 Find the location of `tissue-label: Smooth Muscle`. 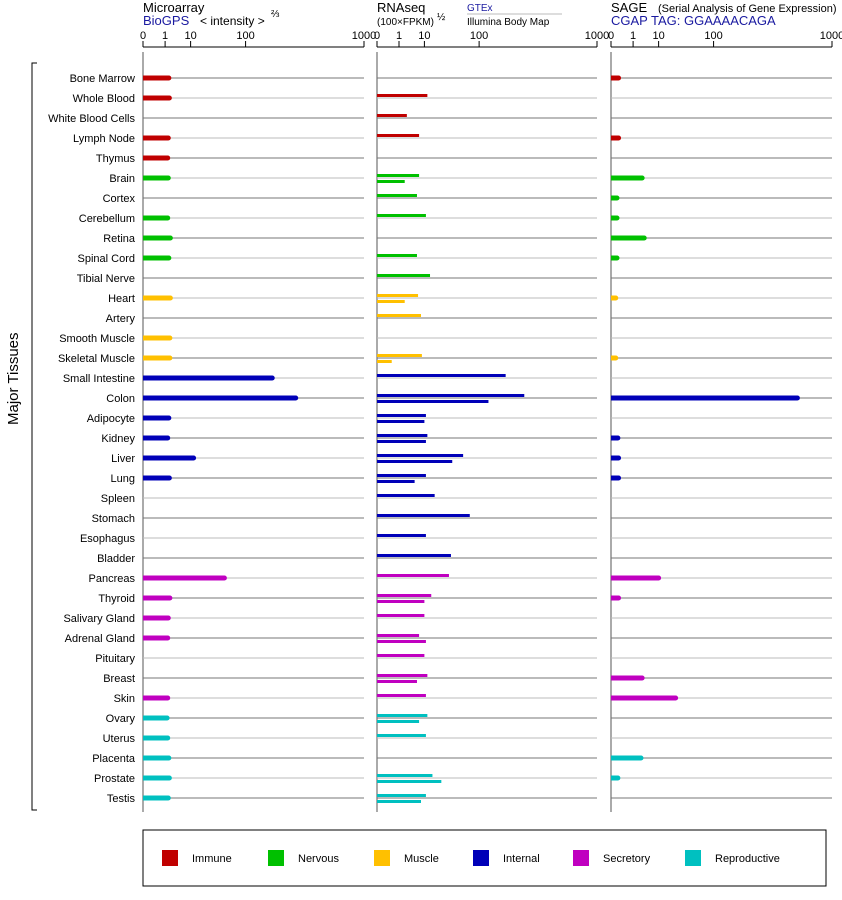

tissue-label: Smooth Muscle is located at coordinates (97, 339).